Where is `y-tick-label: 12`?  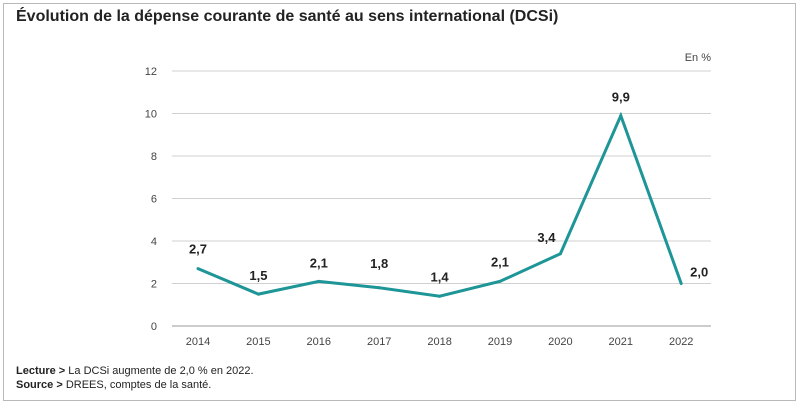 y-tick-label: 12 is located at coordinates (151, 72).